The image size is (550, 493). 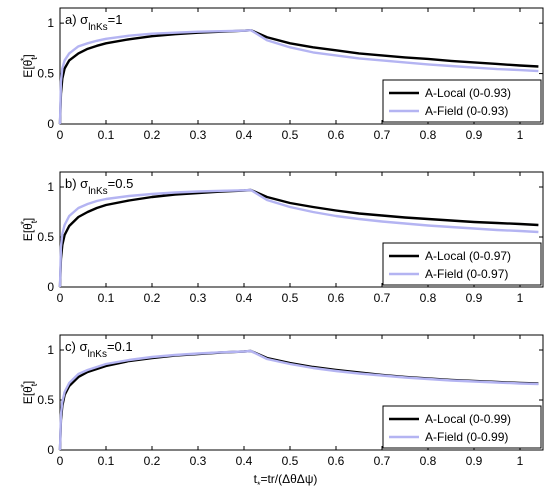 I want to click on legend: A-Local (0-0.93) A-Field (0-0.93), so click(x=462, y=101).